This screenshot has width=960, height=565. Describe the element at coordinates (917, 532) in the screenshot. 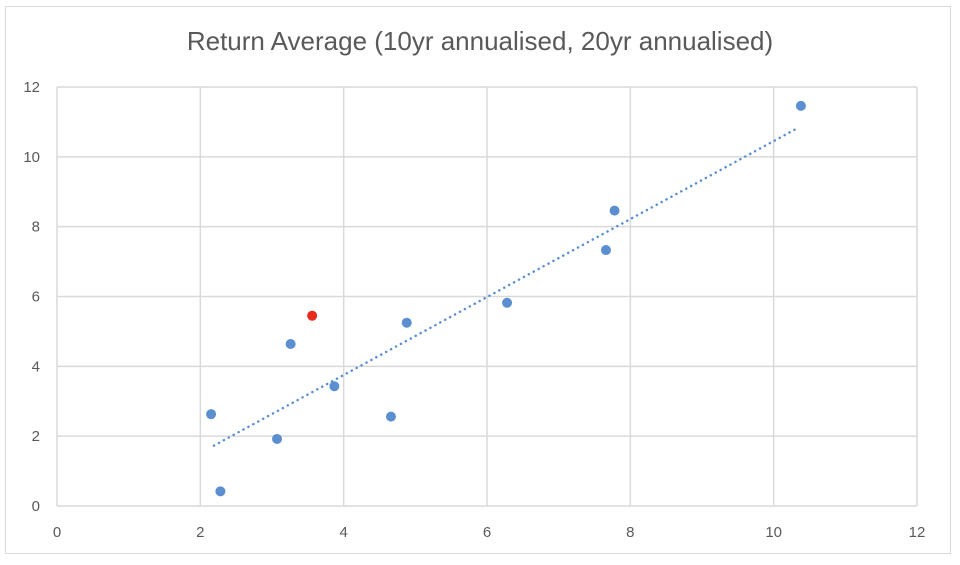

I see `x-tick-label: 12` at that location.